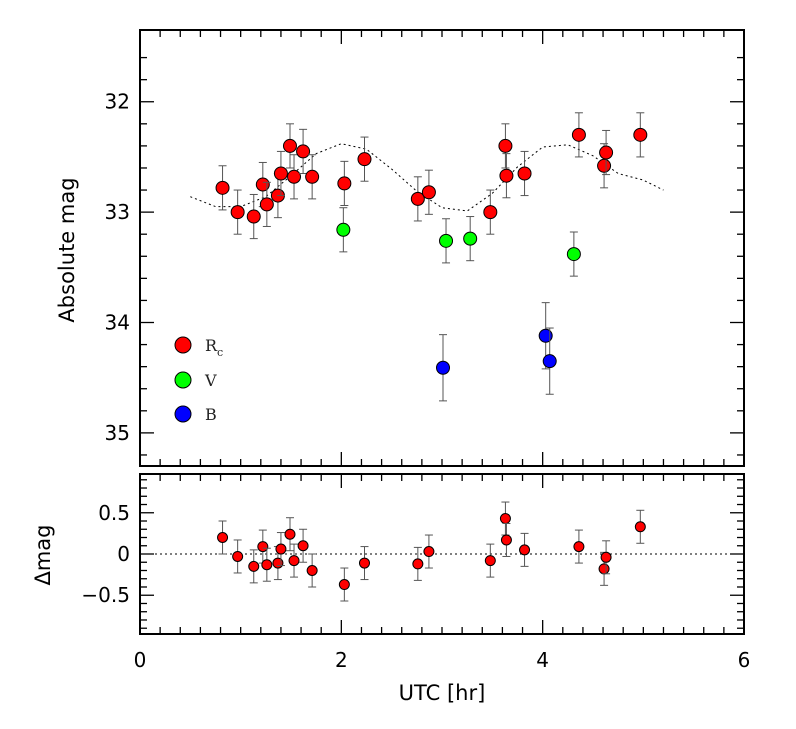 Image resolution: width=796 pixels, height=729 pixels. I want to click on bottom-y-axis-label: Δmag, so click(43, 554).